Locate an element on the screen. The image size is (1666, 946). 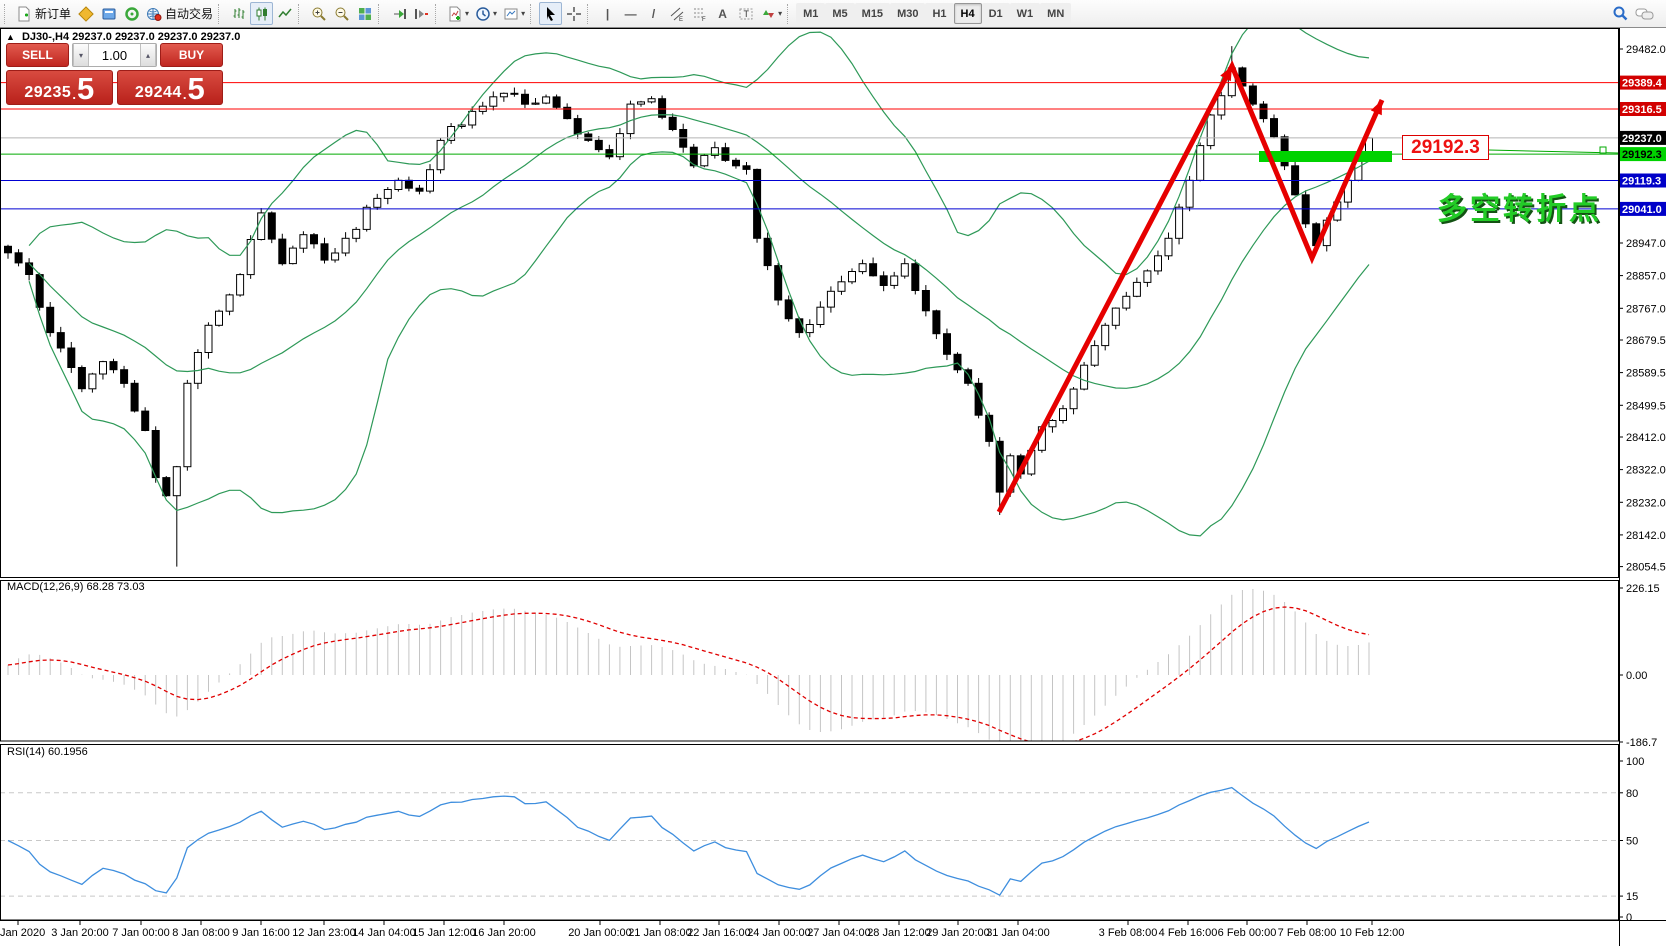
candlestick-chart-icon is located at coordinates (261, 13).